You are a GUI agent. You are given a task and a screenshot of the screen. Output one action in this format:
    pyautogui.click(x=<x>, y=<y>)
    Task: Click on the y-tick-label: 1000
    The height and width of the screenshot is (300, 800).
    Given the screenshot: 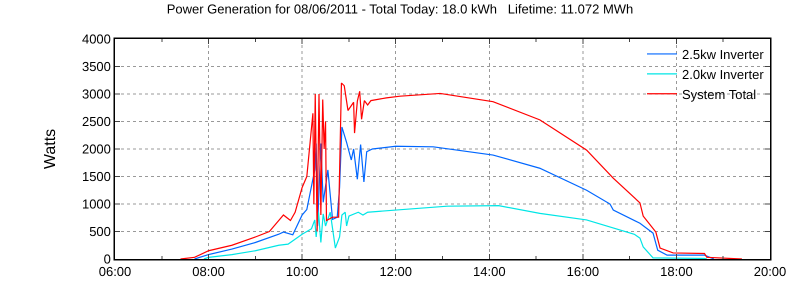 What is the action you would take?
    pyautogui.click(x=96, y=204)
    